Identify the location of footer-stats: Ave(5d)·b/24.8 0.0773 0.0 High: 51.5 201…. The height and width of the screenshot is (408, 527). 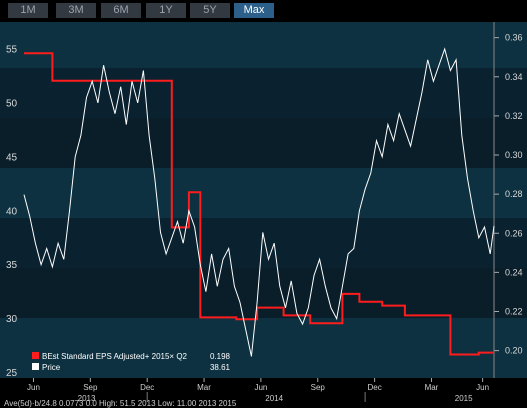
(120, 403).